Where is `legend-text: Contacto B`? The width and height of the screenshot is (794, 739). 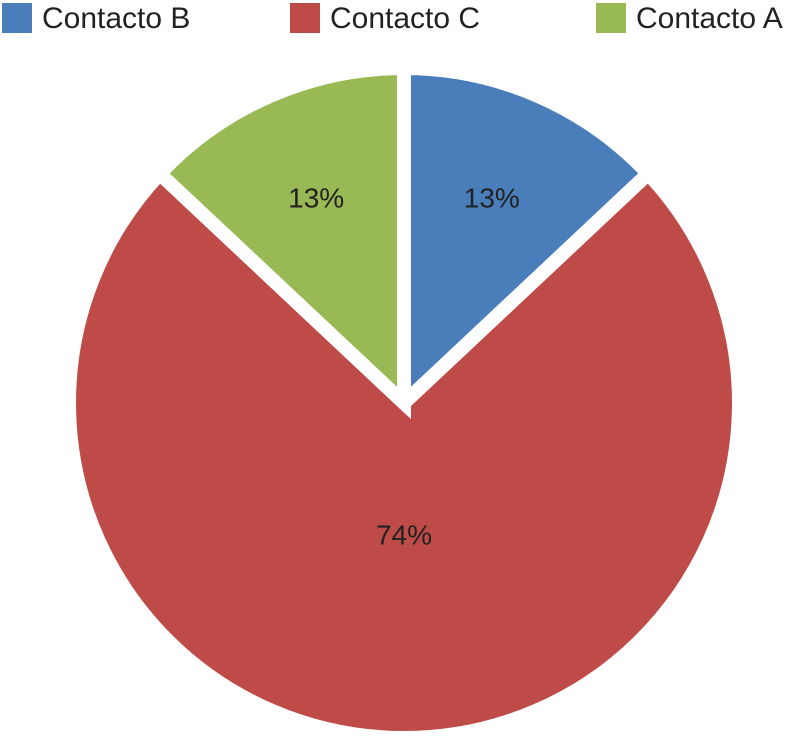 legend-text: Contacto B is located at coordinates (116, 18).